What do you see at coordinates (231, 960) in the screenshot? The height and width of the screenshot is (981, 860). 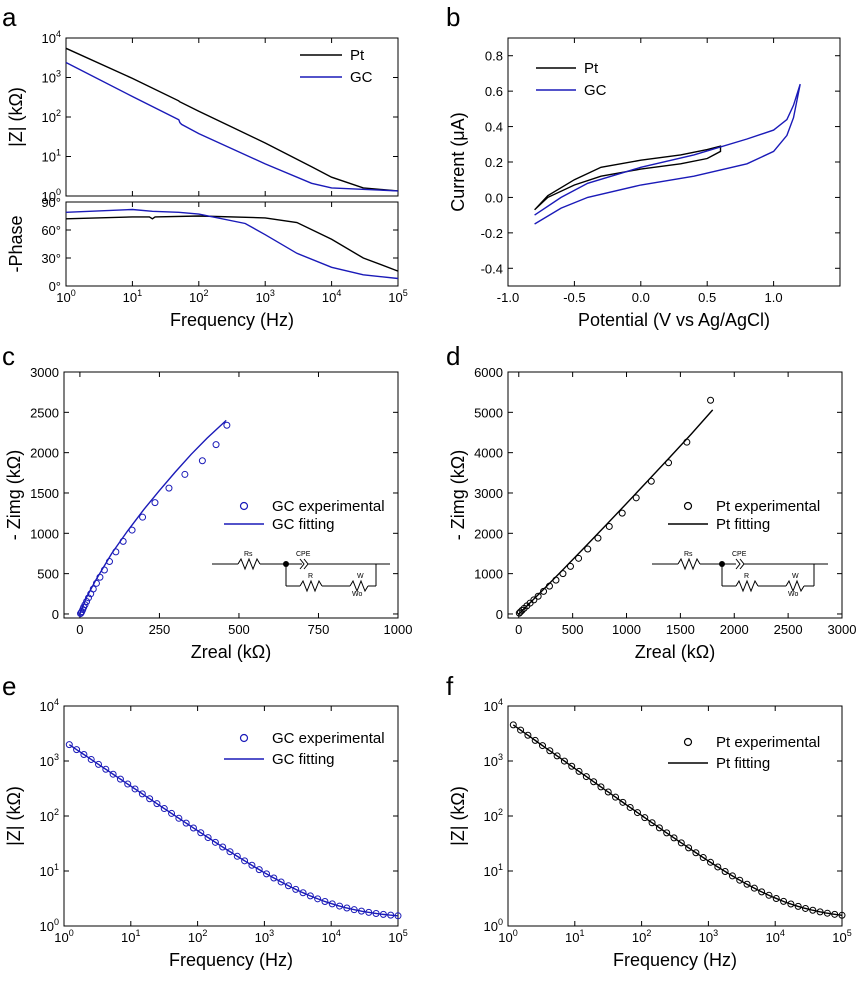 I see `x-axis-title: Frequency (Hz)` at bounding box center [231, 960].